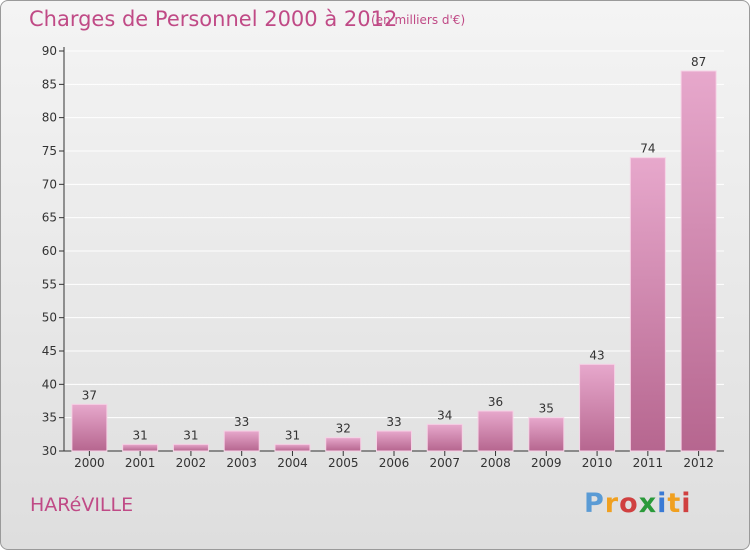 The height and width of the screenshot is (550, 750). I want to click on commune-name: HARéVILLE, so click(82, 505).